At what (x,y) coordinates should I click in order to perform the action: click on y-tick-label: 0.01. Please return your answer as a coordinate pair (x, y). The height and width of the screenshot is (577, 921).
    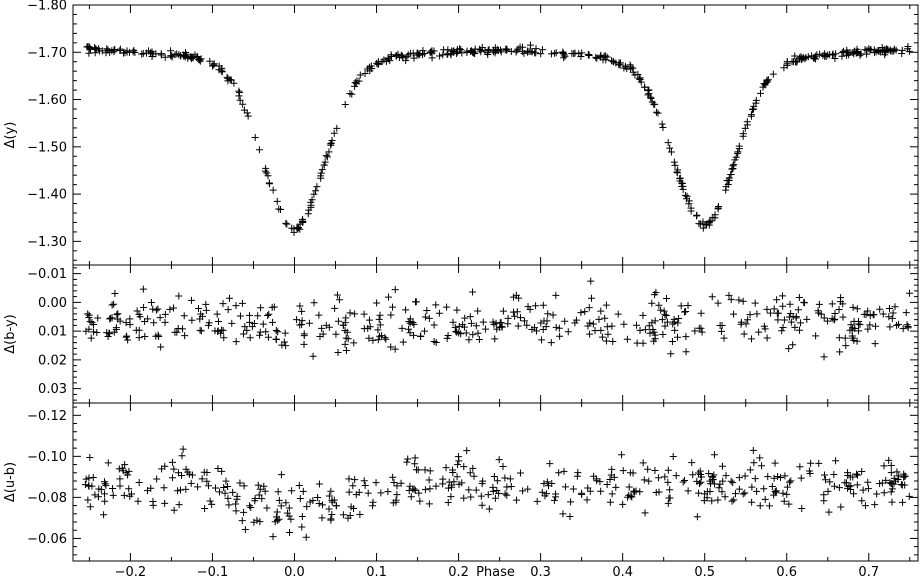
    Looking at the image, I should click on (52, 332).